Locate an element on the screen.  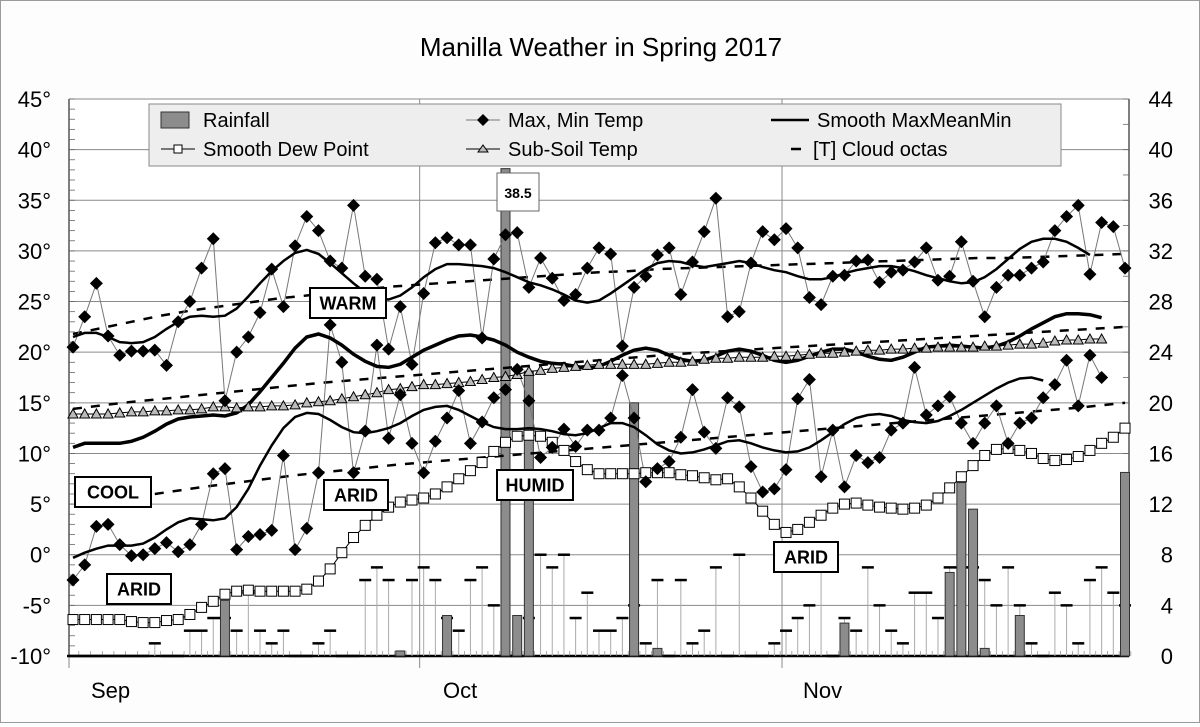
warm-annotation-label: WARM is located at coordinates (348, 303).